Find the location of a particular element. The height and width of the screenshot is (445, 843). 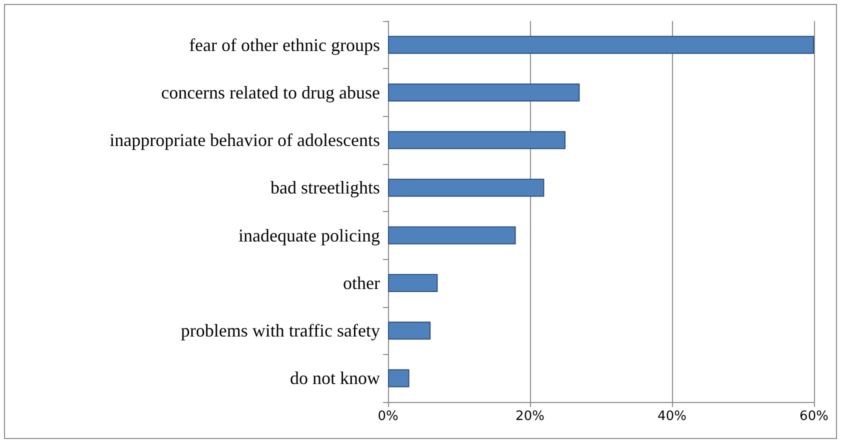

x-tick-label: 0% is located at coordinates (388, 416).